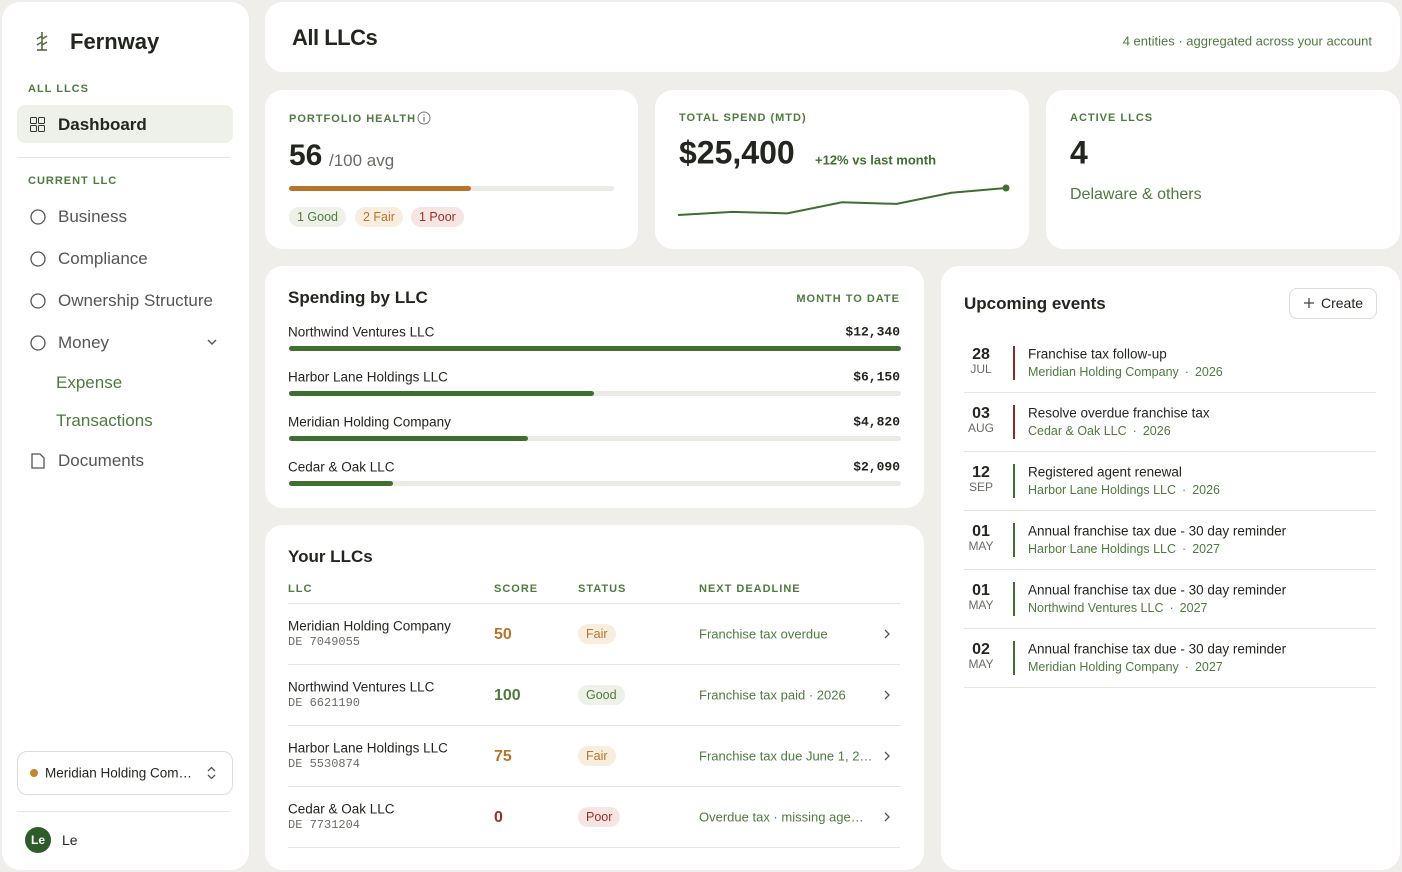 This screenshot has height=872, width=1402. I want to click on selector-icon, so click(211, 773).